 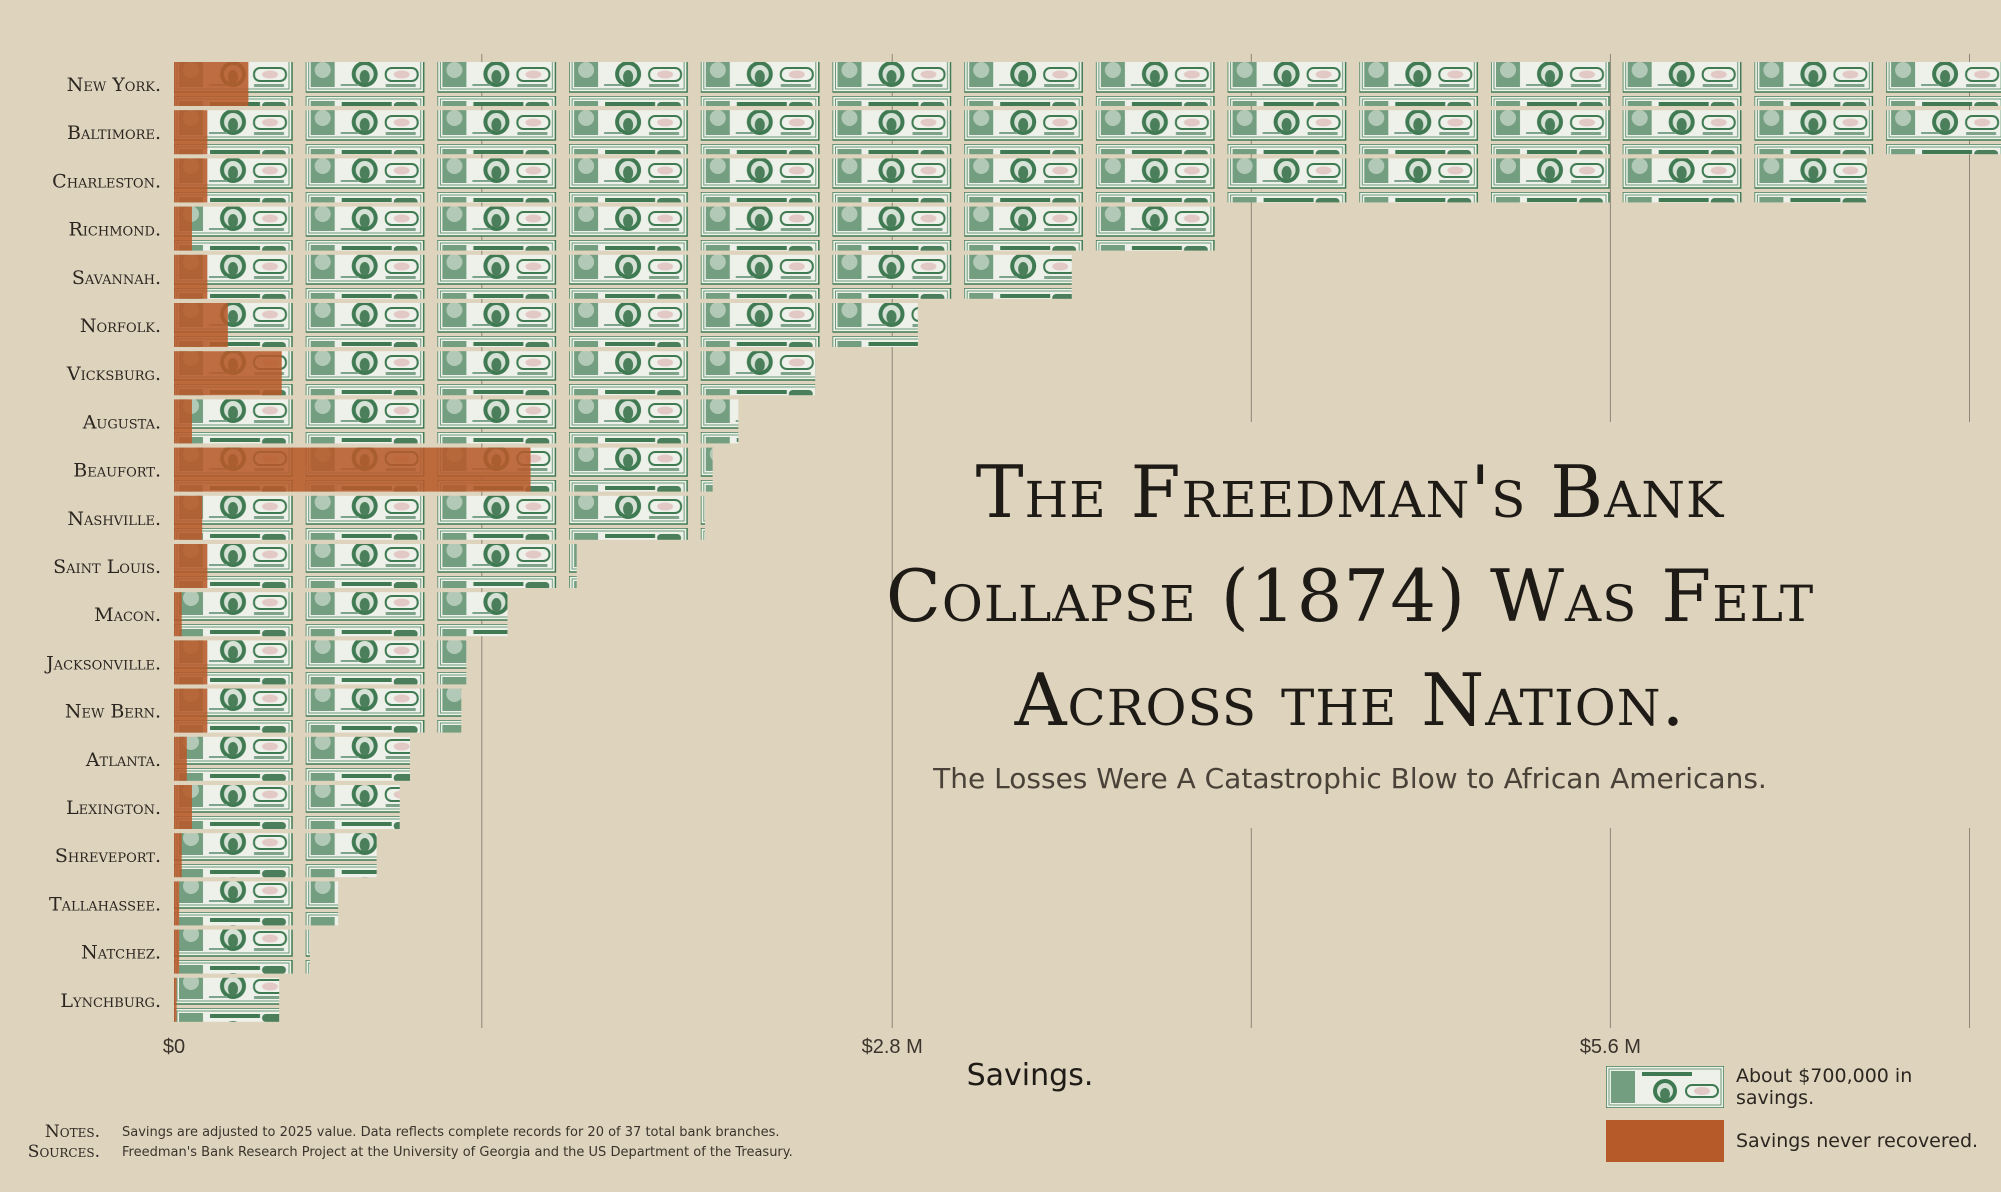 What do you see at coordinates (127, 615) in the screenshot?
I see `city-label: Macon.` at bounding box center [127, 615].